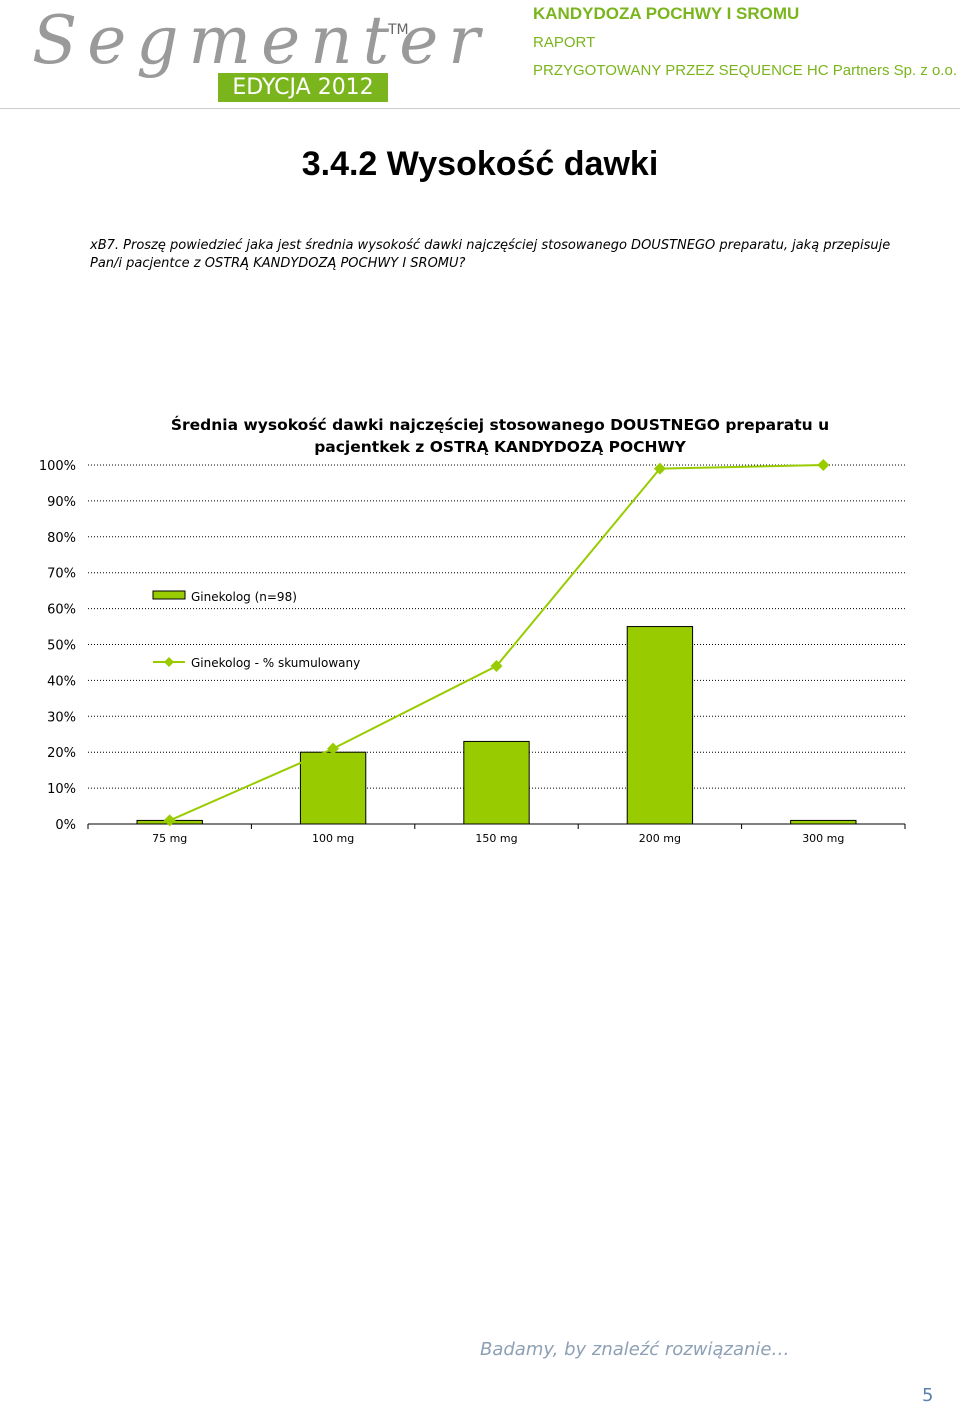  What do you see at coordinates (169, 662) in the screenshot?
I see `legend-marker` at bounding box center [169, 662].